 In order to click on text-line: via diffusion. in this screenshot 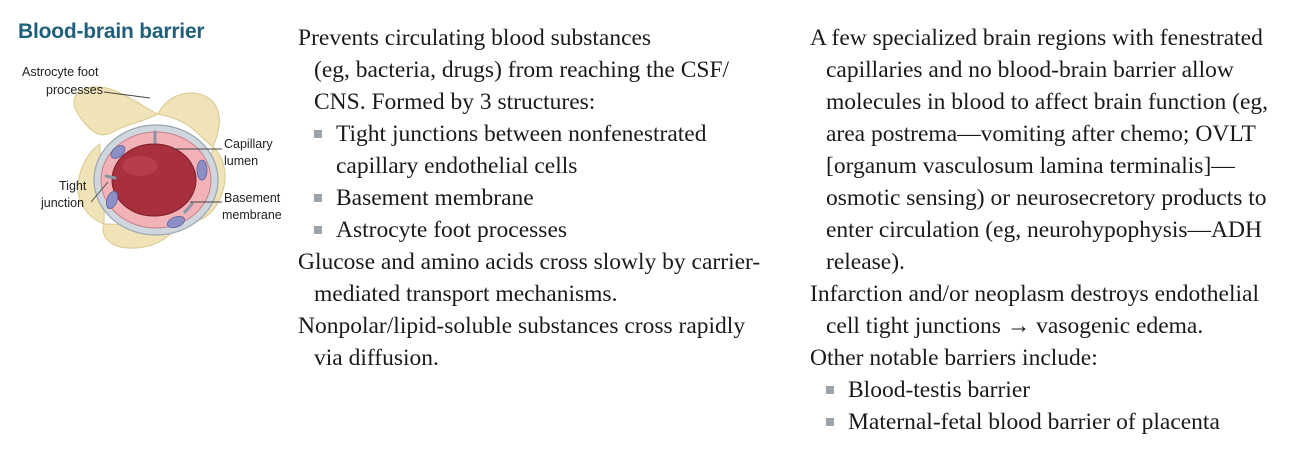, I will do `click(376, 358)`.